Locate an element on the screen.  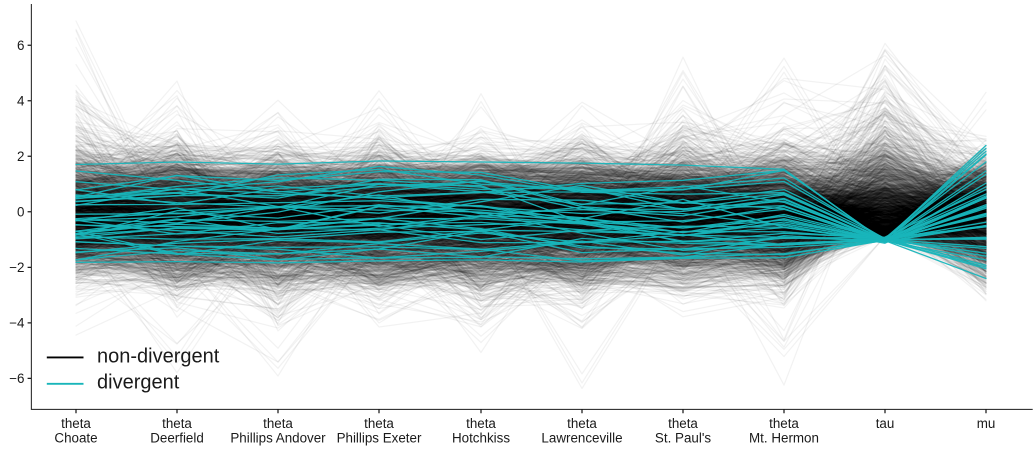
svg-text: Lawrenceville is located at coordinates (581, 437).